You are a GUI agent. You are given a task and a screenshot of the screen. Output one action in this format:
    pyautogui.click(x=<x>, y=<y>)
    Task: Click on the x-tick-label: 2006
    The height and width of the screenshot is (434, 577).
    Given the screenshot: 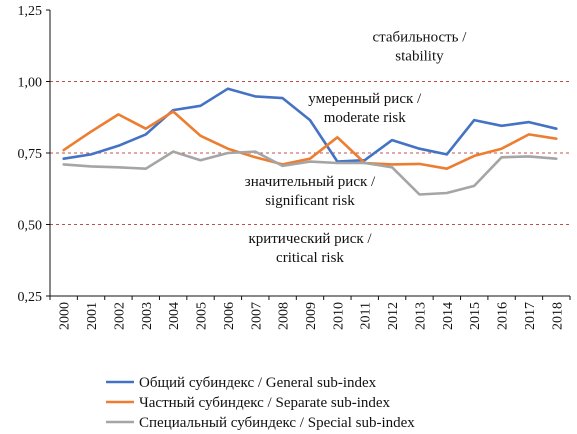 What is the action you would take?
    pyautogui.click(x=229, y=316)
    